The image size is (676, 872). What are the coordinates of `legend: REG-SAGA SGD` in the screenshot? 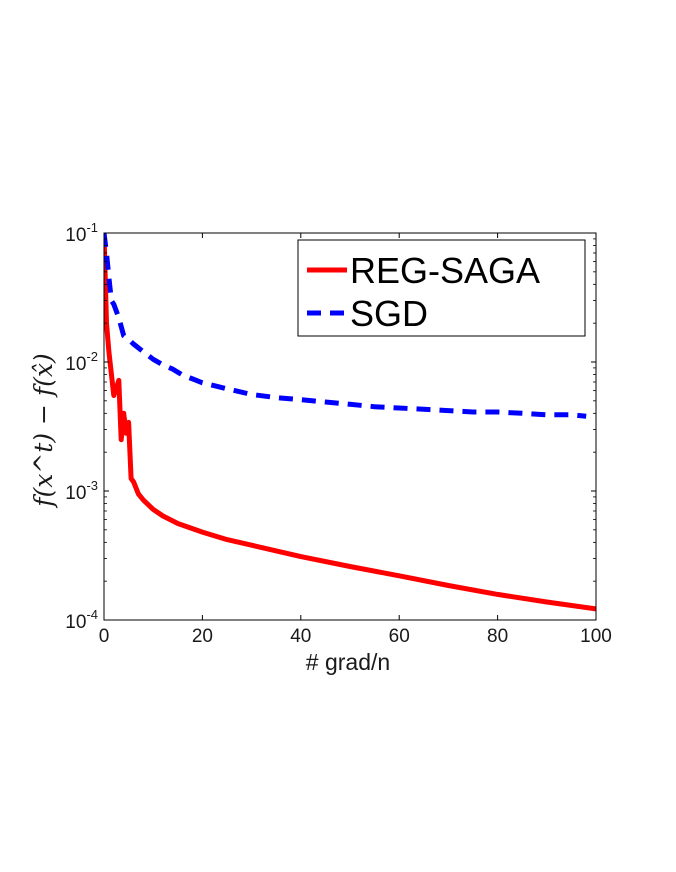 It's located at (441, 288).